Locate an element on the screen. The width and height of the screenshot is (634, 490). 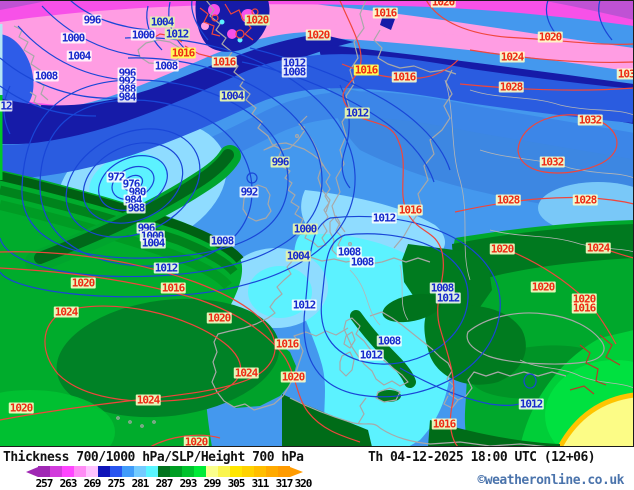
scale-tick-label: 263 is located at coordinates (68, 483).